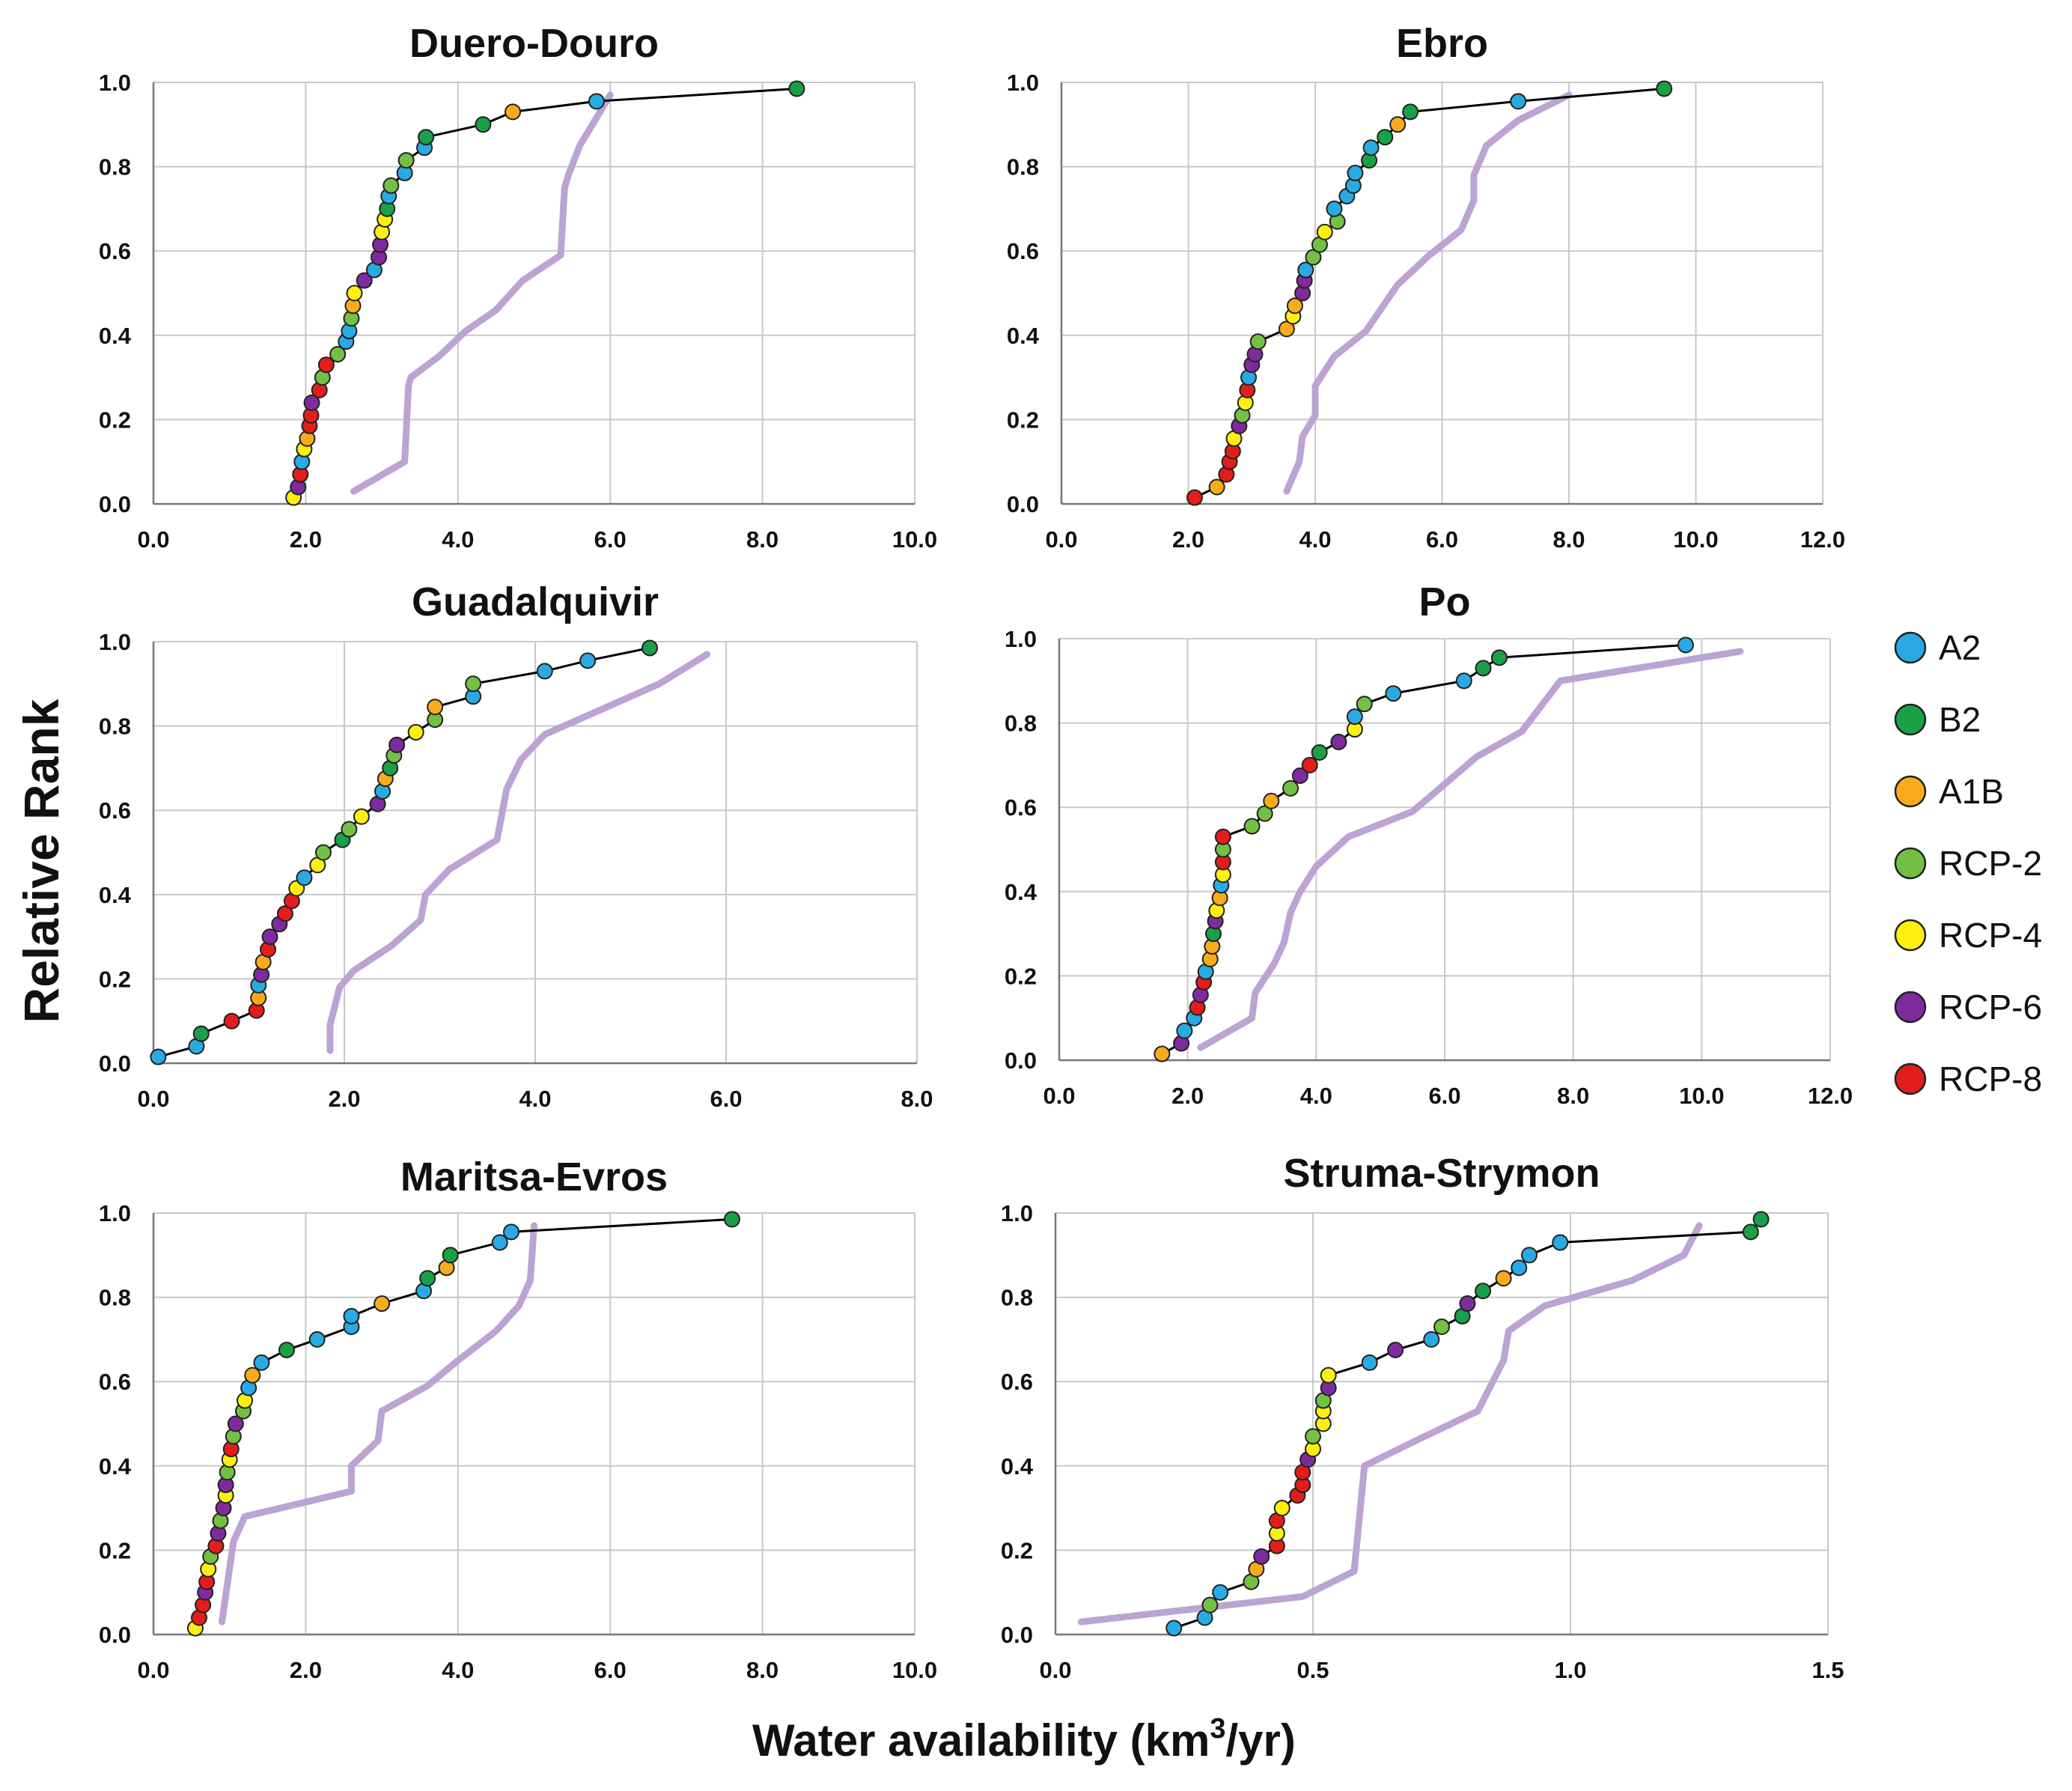 The height and width of the screenshot is (1791, 2072). Describe the element at coordinates (463, 1423) in the screenshot. I see `ranked-projection-line` at that location.